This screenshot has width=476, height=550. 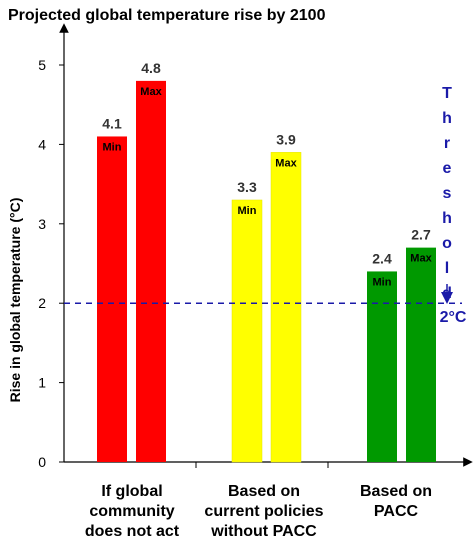 What do you see at coordinates (421, 235) in the screenshot?
I see `bar-value-label: 2.7` at bounding box center [421, 235].